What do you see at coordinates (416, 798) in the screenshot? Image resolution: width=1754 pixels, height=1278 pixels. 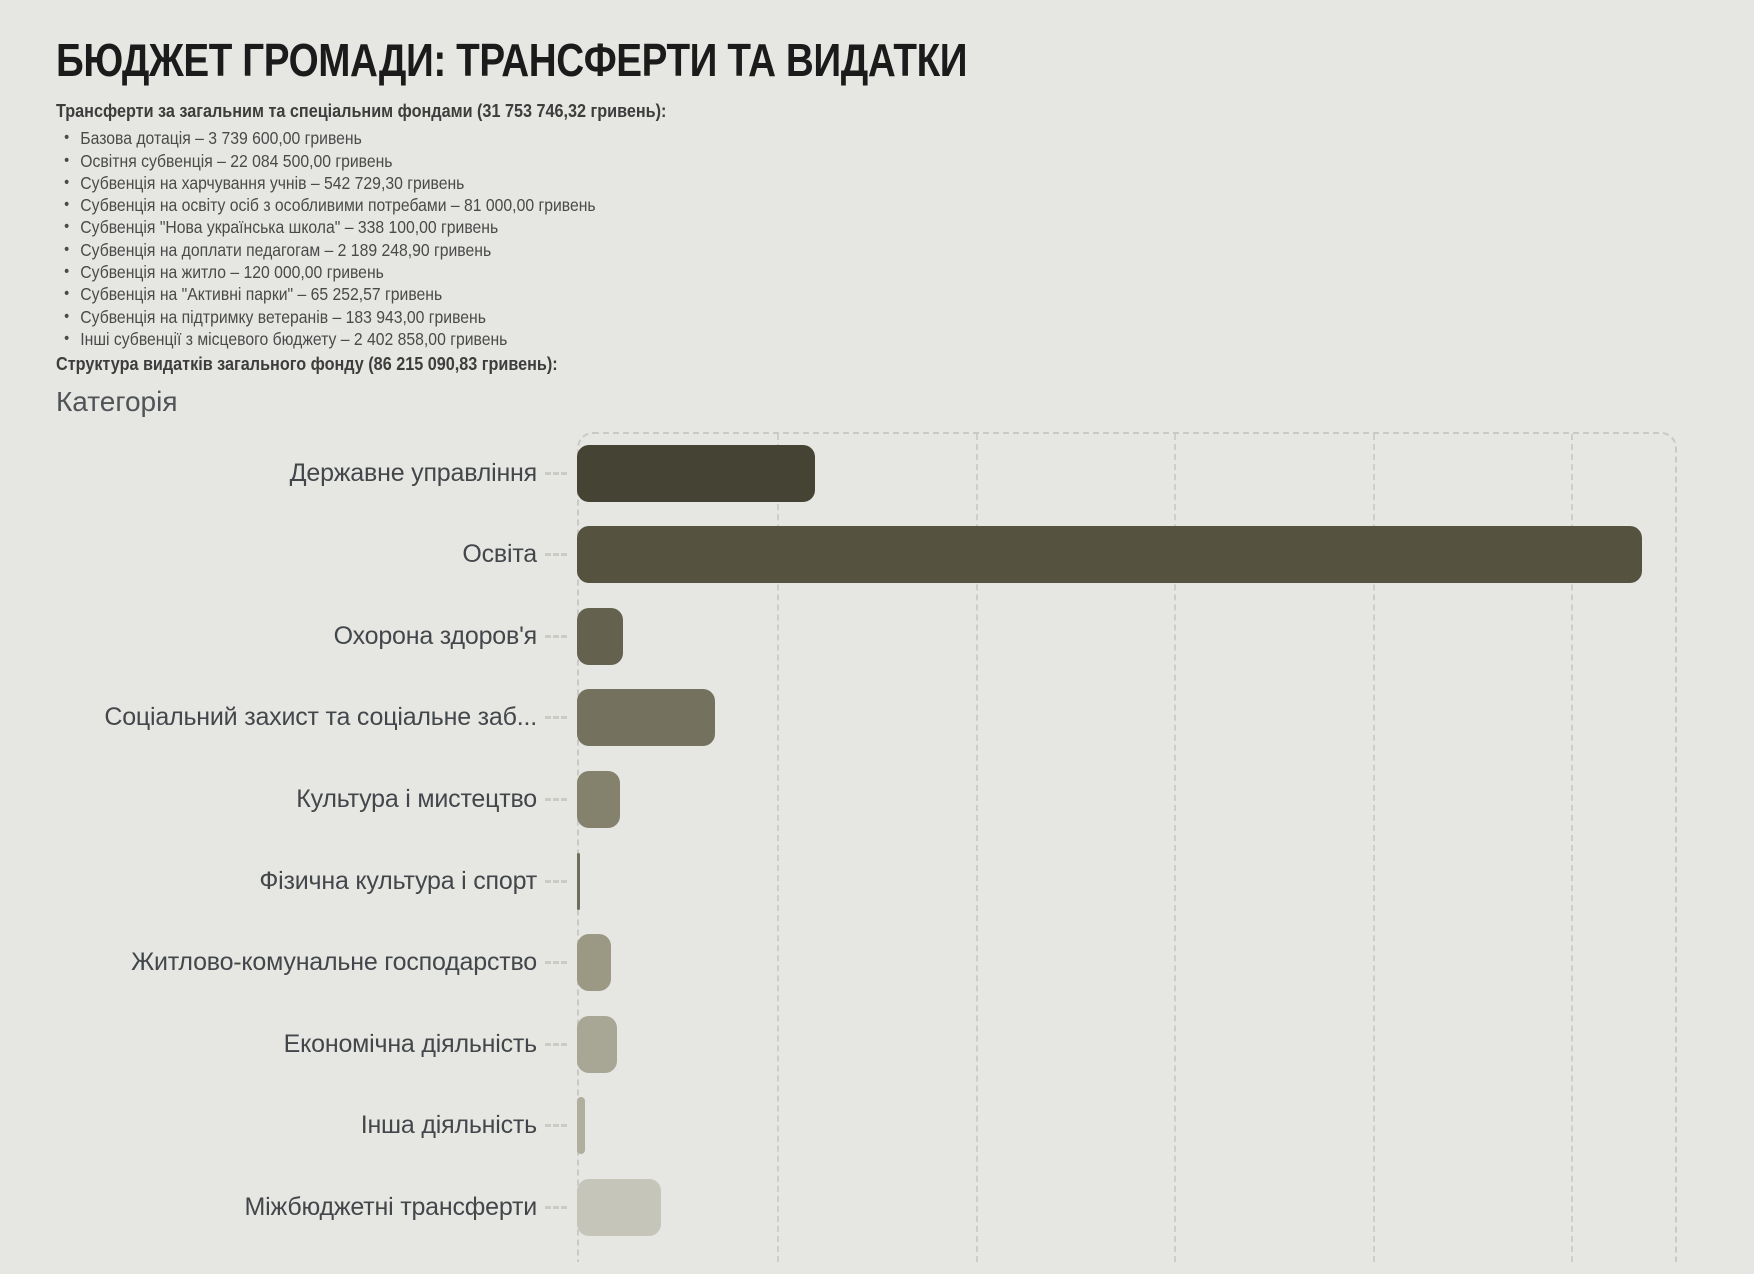 I see `category-label: Культура і мистецтво` at bounding box center [416, 798].